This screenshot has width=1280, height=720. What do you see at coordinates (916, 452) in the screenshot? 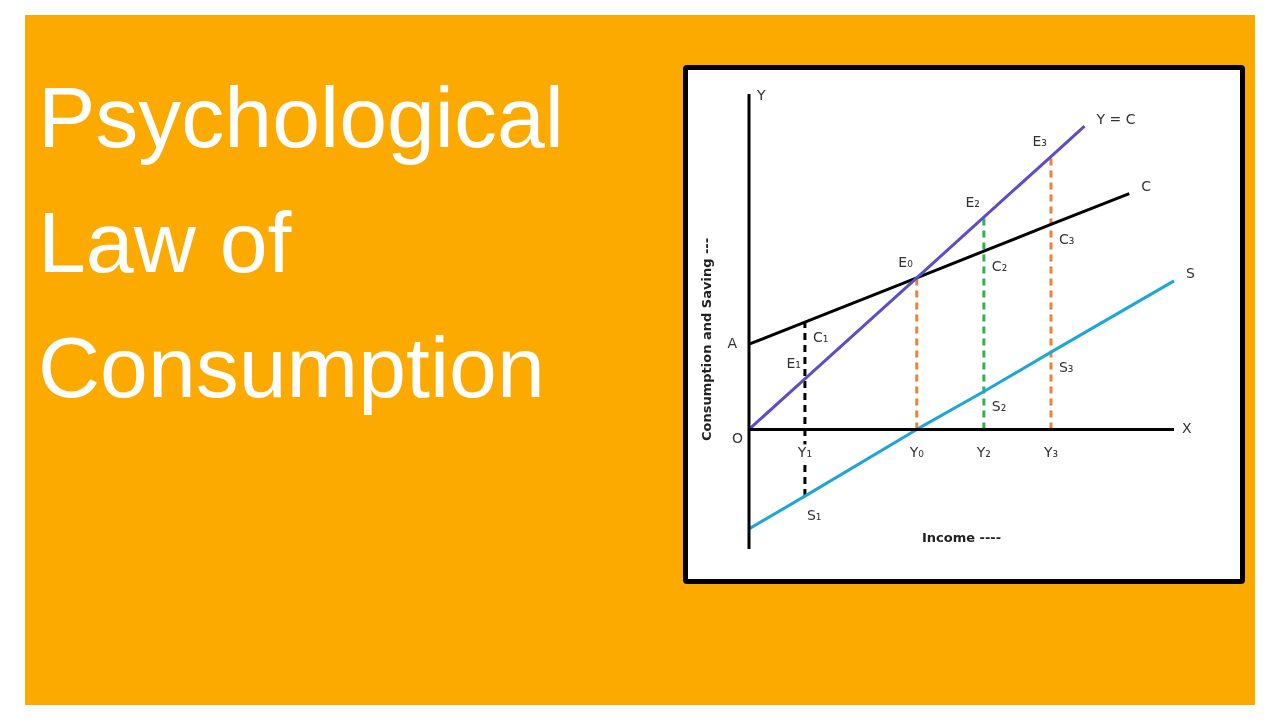
I see `x-tick-label: Y₀` at bounding box center [916, 452].